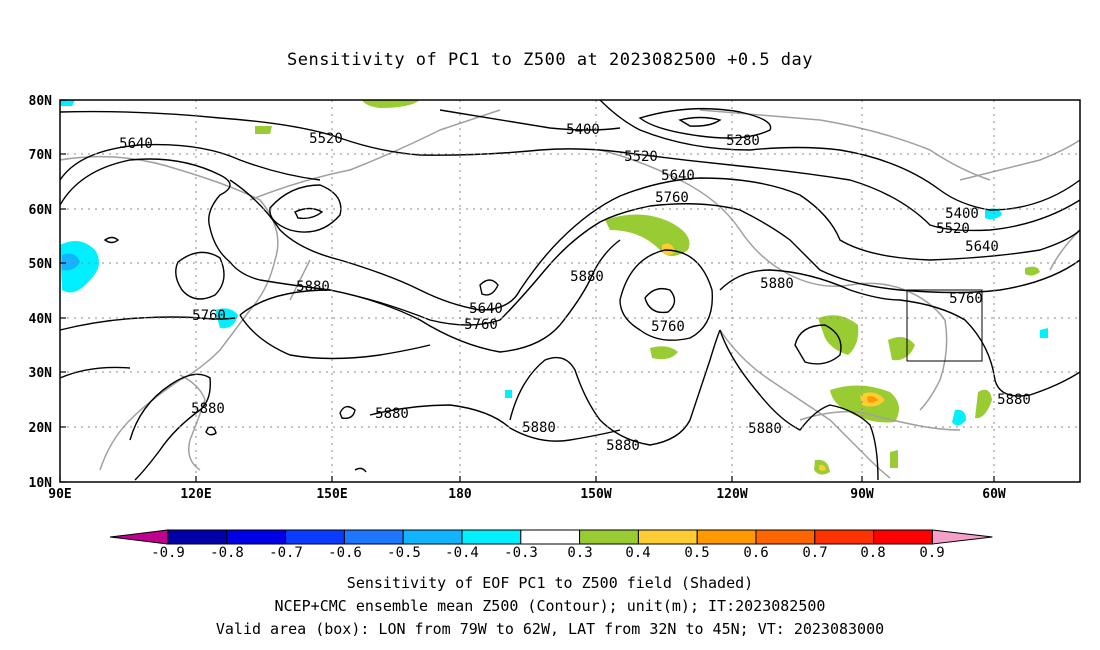  Describe the element at coordinates (41, 292) in the screenshot. I see `lat-labels: 80N 70N 60N 50N 40N 30N 20N 10N` at that location.